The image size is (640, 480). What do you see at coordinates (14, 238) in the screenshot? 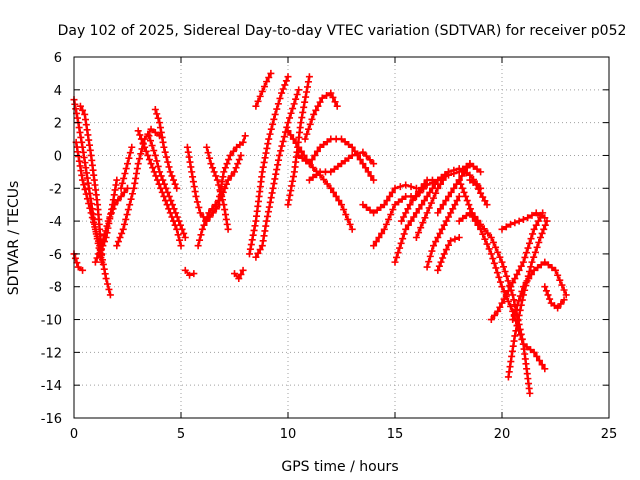
I see `y-axis-title: SDTVAR / TECUs` at bounding box center [14, 238].